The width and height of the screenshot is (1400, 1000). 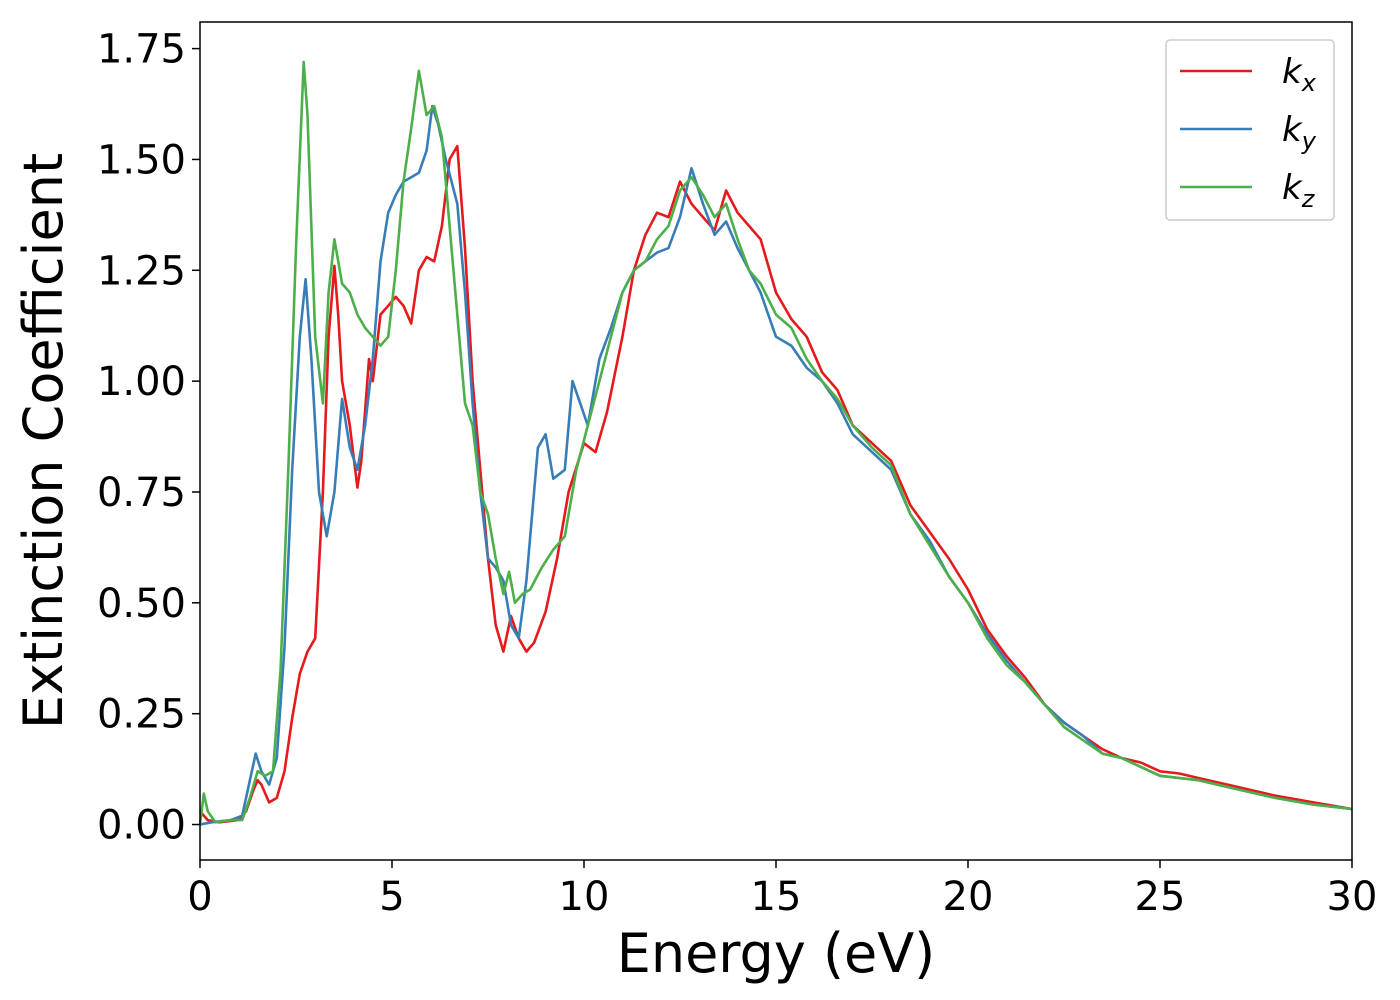 I want to click on legend-label-subscript: z, so click(x=1308, y=199).